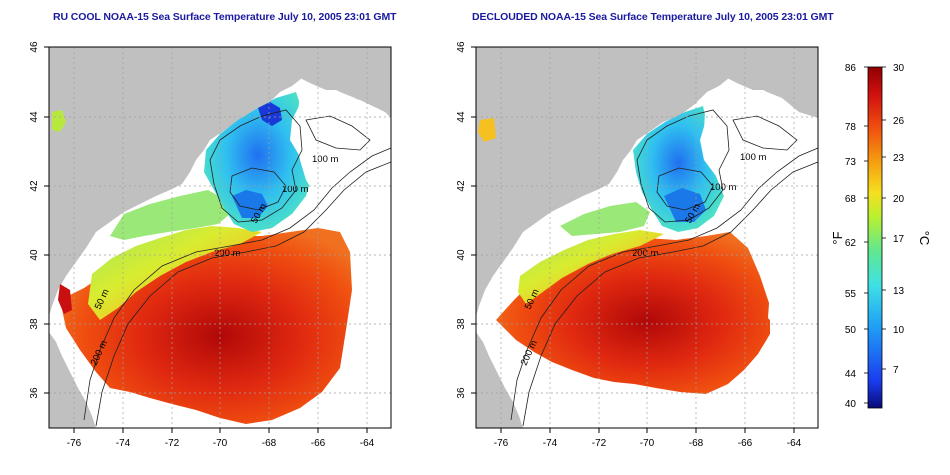 The height and width of the screenshot is (475, 950). Describe the element at coordinates (65, 299) in the screenshot. I see `coastal-hot-patch` at that location.